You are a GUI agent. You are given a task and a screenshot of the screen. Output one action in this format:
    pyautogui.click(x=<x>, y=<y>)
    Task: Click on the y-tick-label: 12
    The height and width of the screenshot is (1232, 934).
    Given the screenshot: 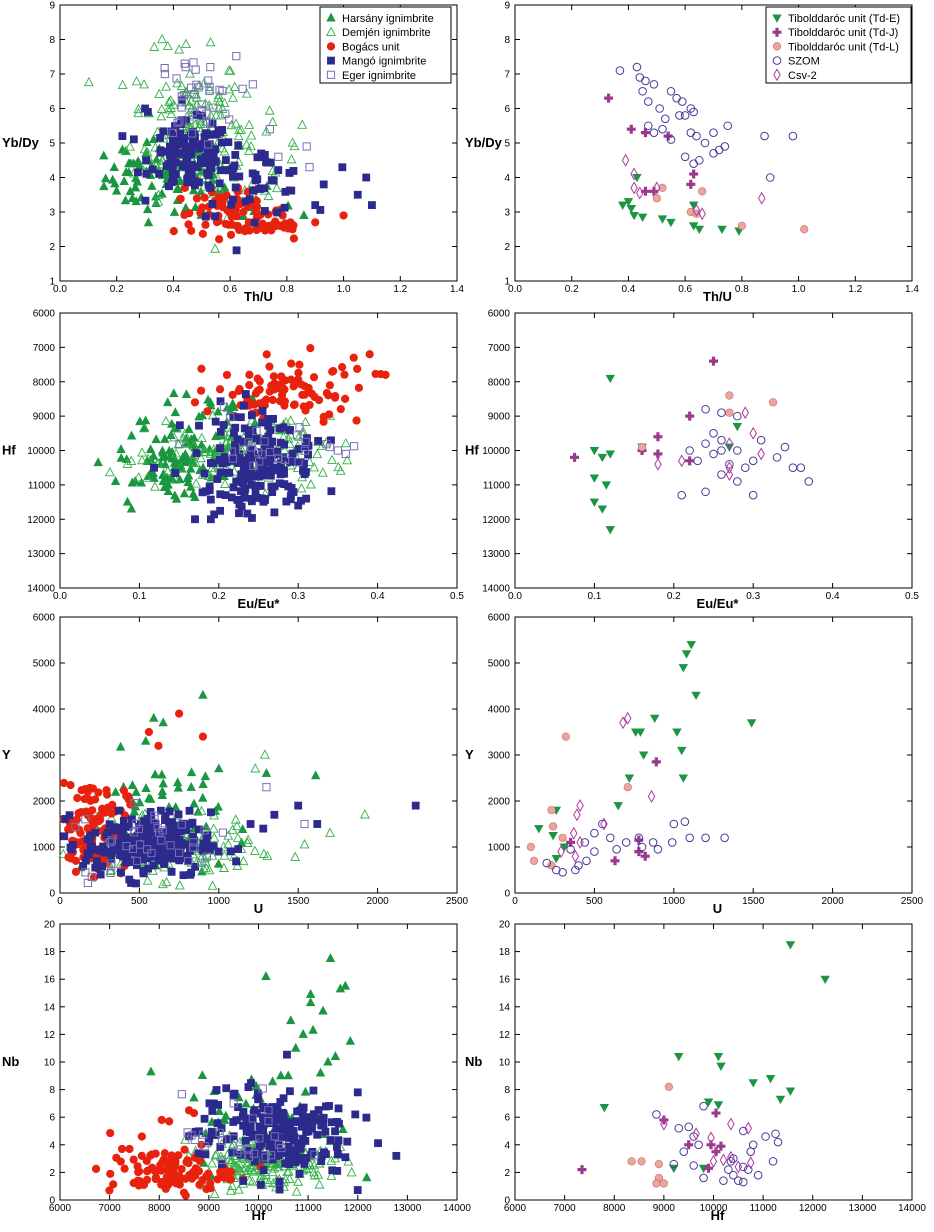 What is the action you would take?
    pyautogui.click(x=50, y=1035)
    